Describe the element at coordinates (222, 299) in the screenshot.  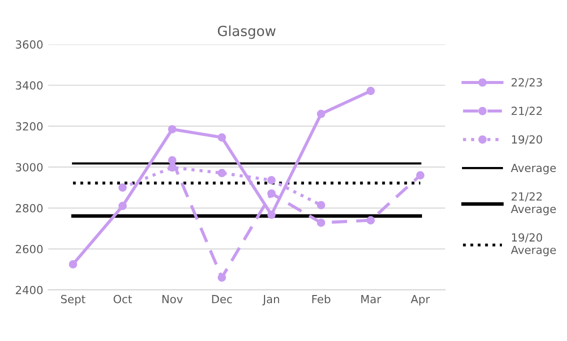
I see `x-tick-label: Dec` at that location.